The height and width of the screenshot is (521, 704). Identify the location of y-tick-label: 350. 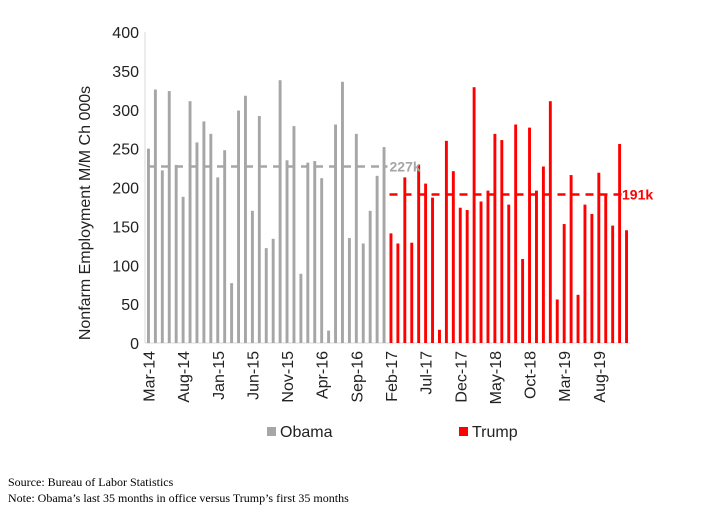
(125, 72).